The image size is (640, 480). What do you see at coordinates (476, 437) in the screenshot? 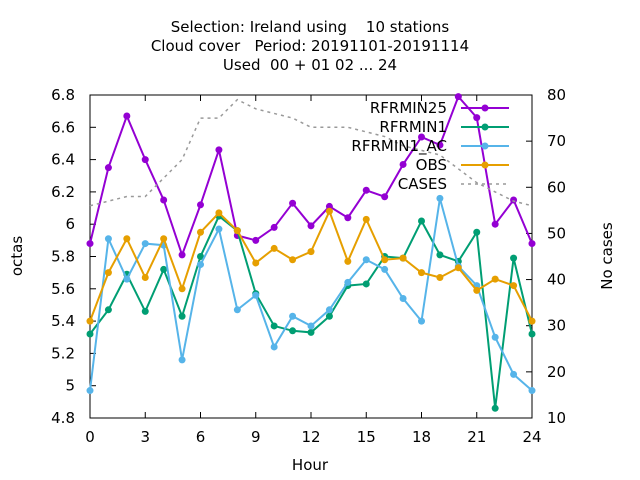
I see `x-tick-label: 21` at bounding box center [476, 437].